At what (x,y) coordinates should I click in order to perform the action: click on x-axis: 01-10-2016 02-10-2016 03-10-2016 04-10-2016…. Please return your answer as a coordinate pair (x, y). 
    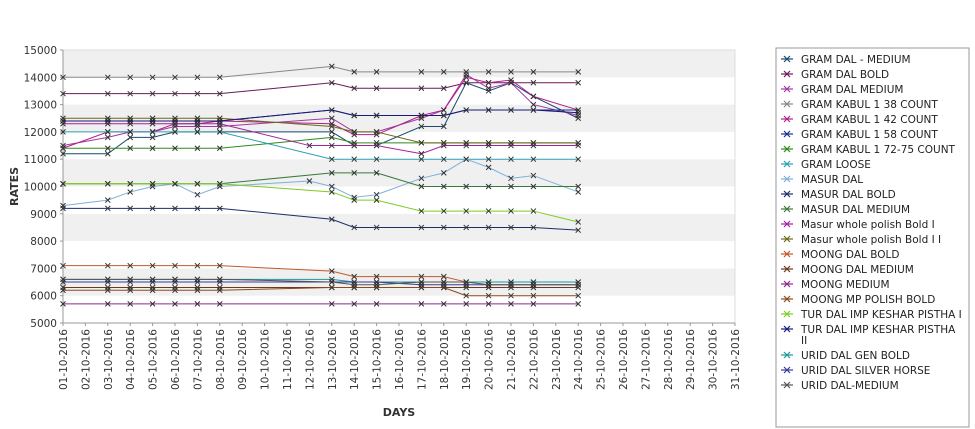
    Looking at the image, I should click on (400, 356).